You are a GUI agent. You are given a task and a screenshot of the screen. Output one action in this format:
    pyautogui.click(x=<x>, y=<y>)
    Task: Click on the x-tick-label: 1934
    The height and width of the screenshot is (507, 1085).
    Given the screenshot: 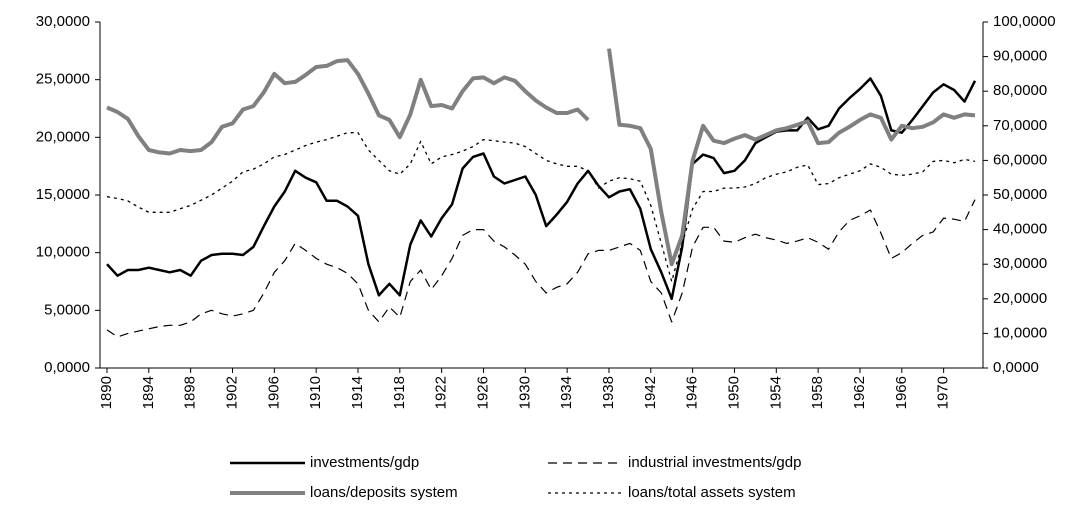 What is the action you would take?
    pyautogui.click(x=566, y=392)
    